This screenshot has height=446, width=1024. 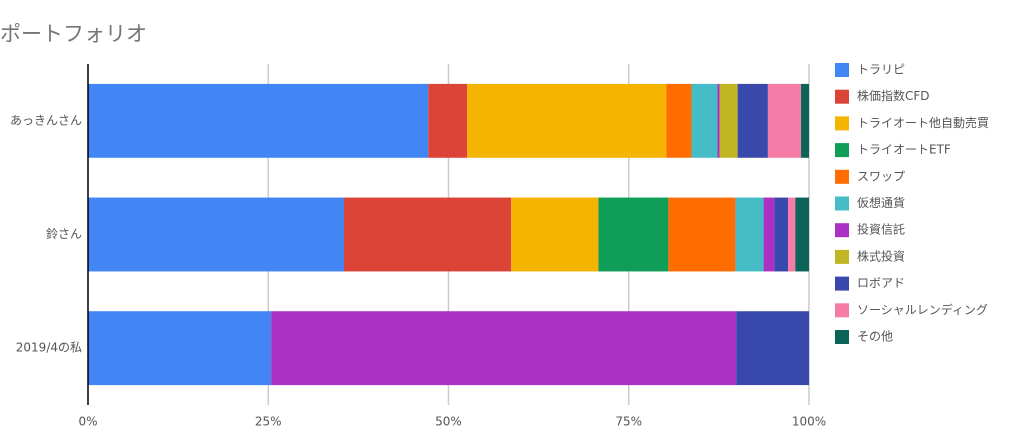 What do you see at coordinates (881, 283) in the screenshot?
I see `legend-label: ロボアド` at bounding box center [881, 283].